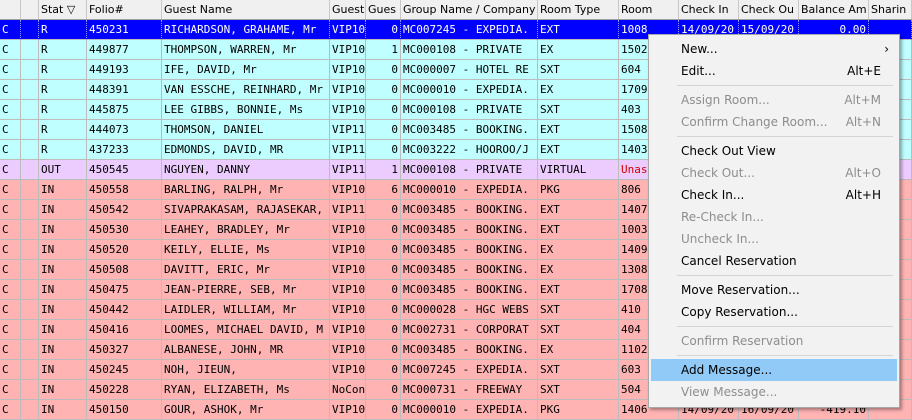 The width and height of the screenshot is (912, 420). I want to click on cell-col-check-in: 14/09/20, so click(709, 30).